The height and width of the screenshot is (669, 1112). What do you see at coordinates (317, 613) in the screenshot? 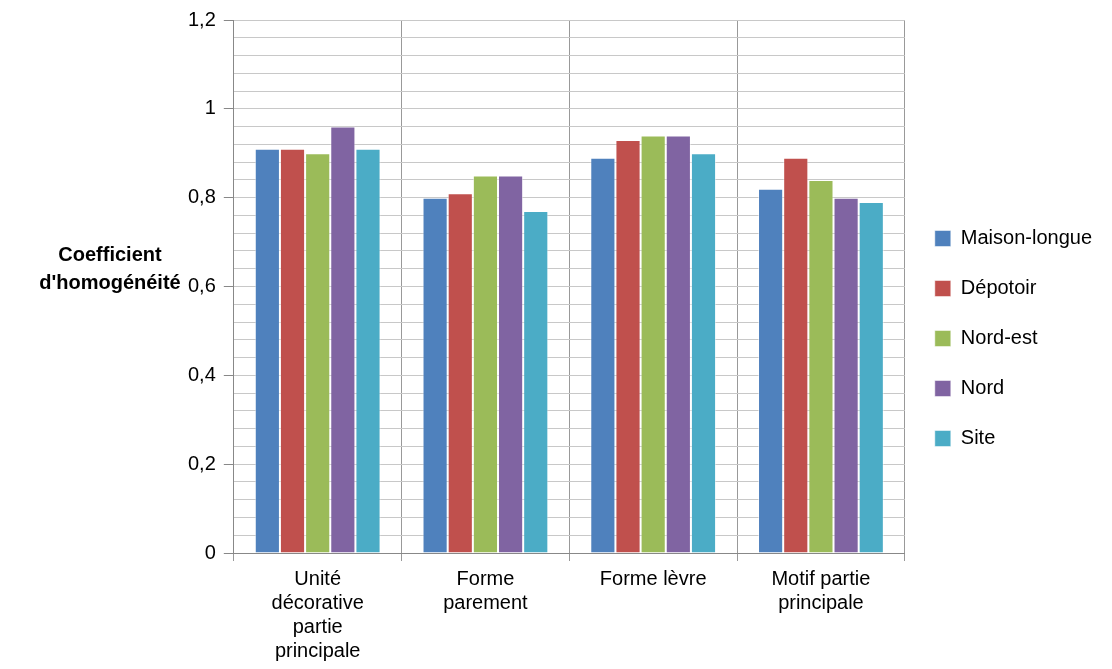
I see `x-tick-label: Unité décorative partie principale` at bounding box center [317, 613].